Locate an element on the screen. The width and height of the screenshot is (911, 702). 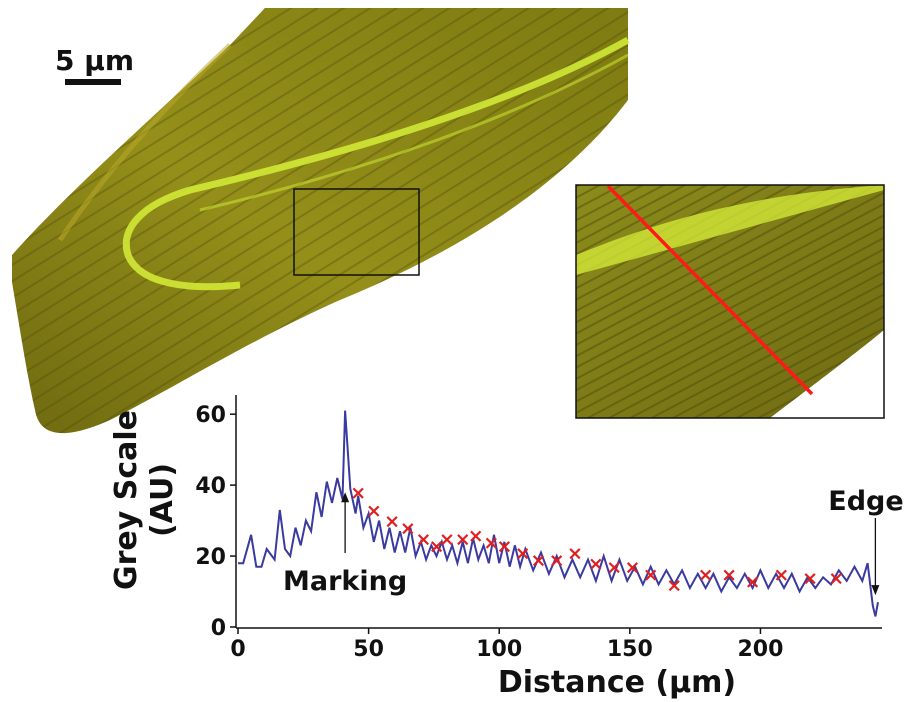
region-of-interest-box is located at coordinates (356, 232).